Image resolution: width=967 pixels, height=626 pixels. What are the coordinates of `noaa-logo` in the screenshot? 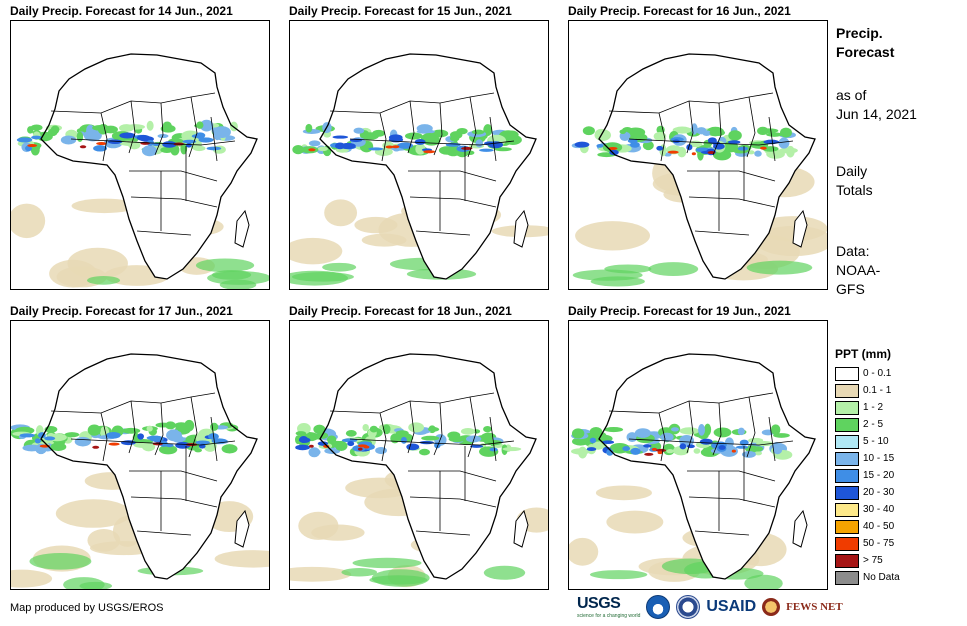 It's located at (658, 607).